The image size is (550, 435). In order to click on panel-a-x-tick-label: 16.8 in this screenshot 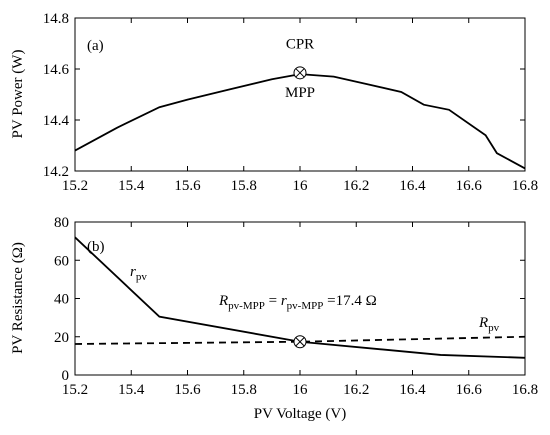, I will do `click(525, 186)`.